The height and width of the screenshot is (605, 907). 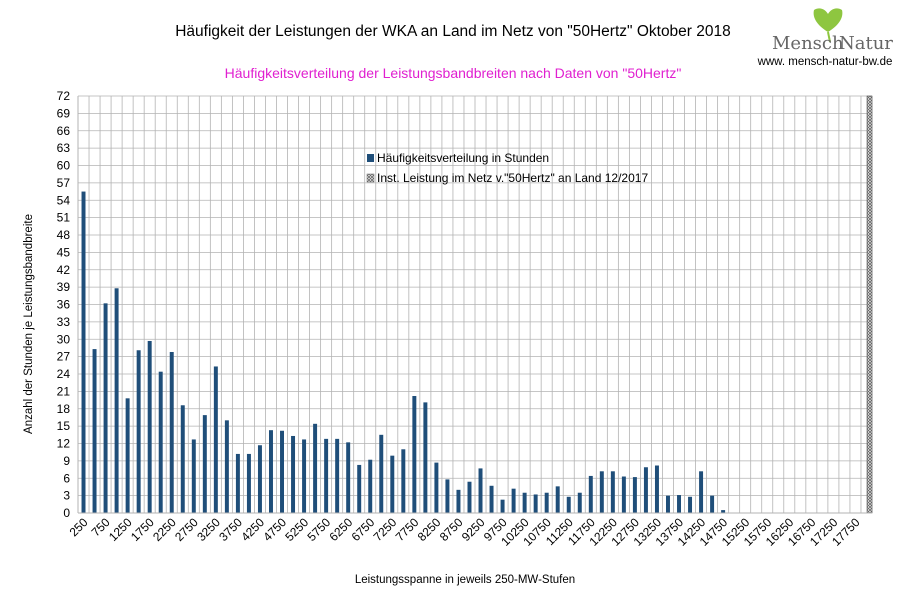 What do you see at coordinates (318, 529) in the screenshot?
I see `x-tick-label: 5750` at bounding box center [318, 529].